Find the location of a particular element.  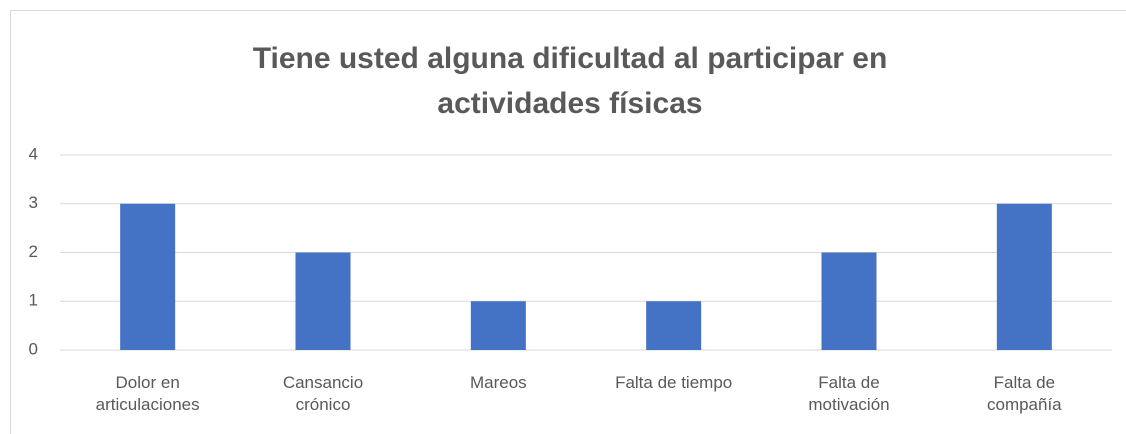

x-tick-label: Cansancio crónico is located at coordinates (323, 393).